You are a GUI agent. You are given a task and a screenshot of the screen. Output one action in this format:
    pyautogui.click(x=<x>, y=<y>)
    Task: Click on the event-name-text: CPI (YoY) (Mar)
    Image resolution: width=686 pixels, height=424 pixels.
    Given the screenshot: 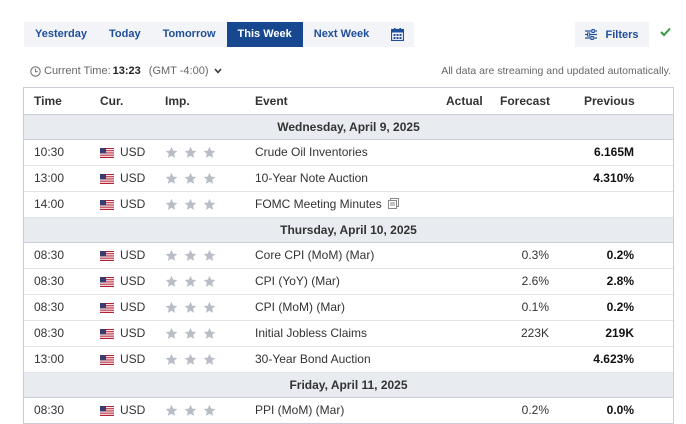 What is the action you would take?
    pyautogui.click(x=297, y=281)
    